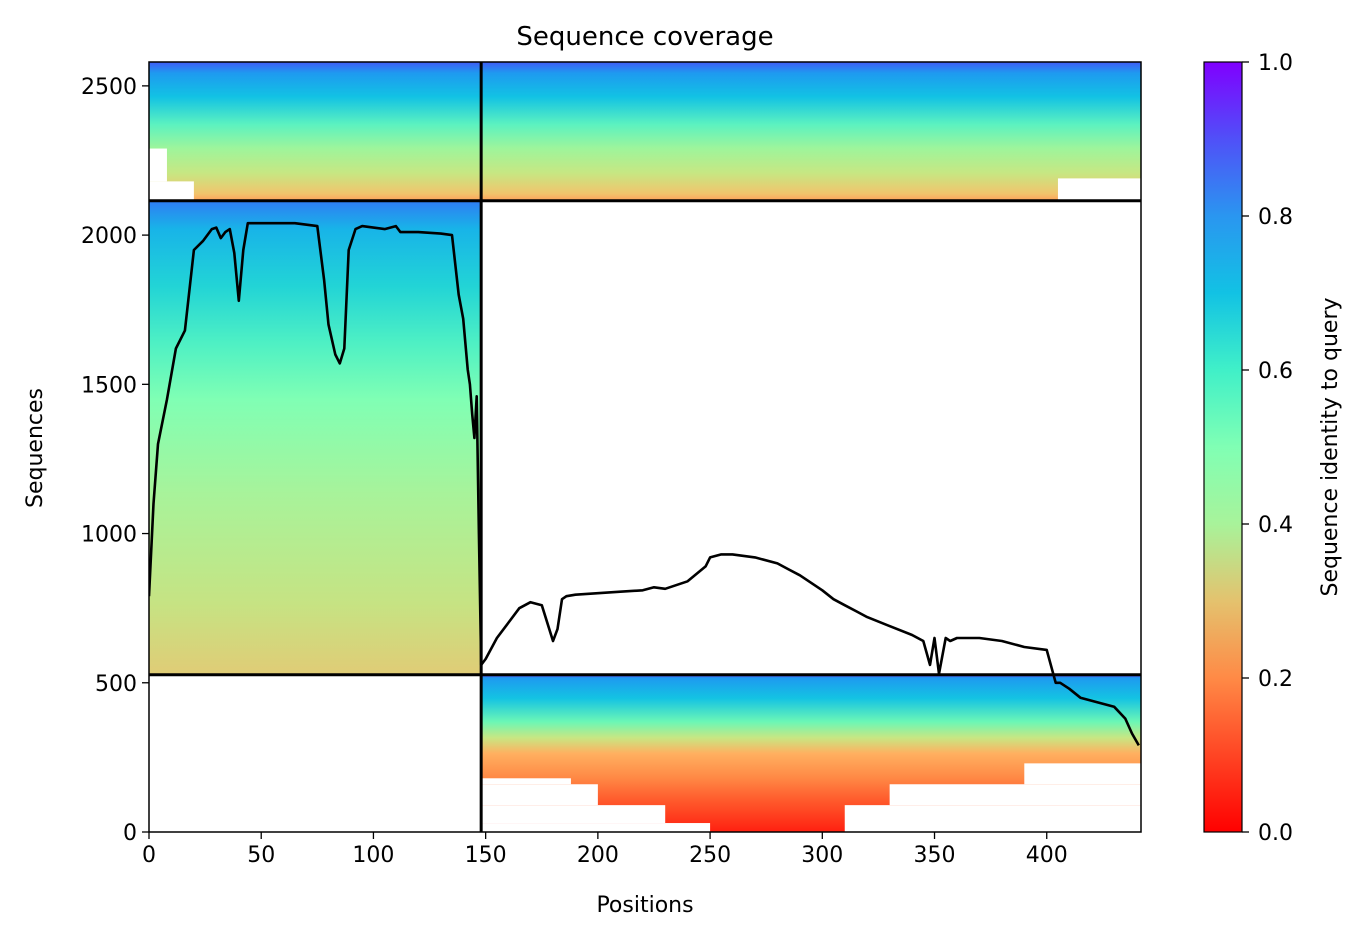 The height and width of the screenshot is (939, 1364). I want to click on x-axis-ticks: 0 50 100 150 200 250 300 350 400, so click(605, 850).